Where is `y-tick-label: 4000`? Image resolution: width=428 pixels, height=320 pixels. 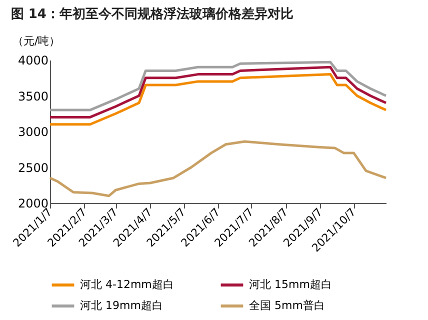
y-tick-label: 4000 is located at coordinates (33, 61).